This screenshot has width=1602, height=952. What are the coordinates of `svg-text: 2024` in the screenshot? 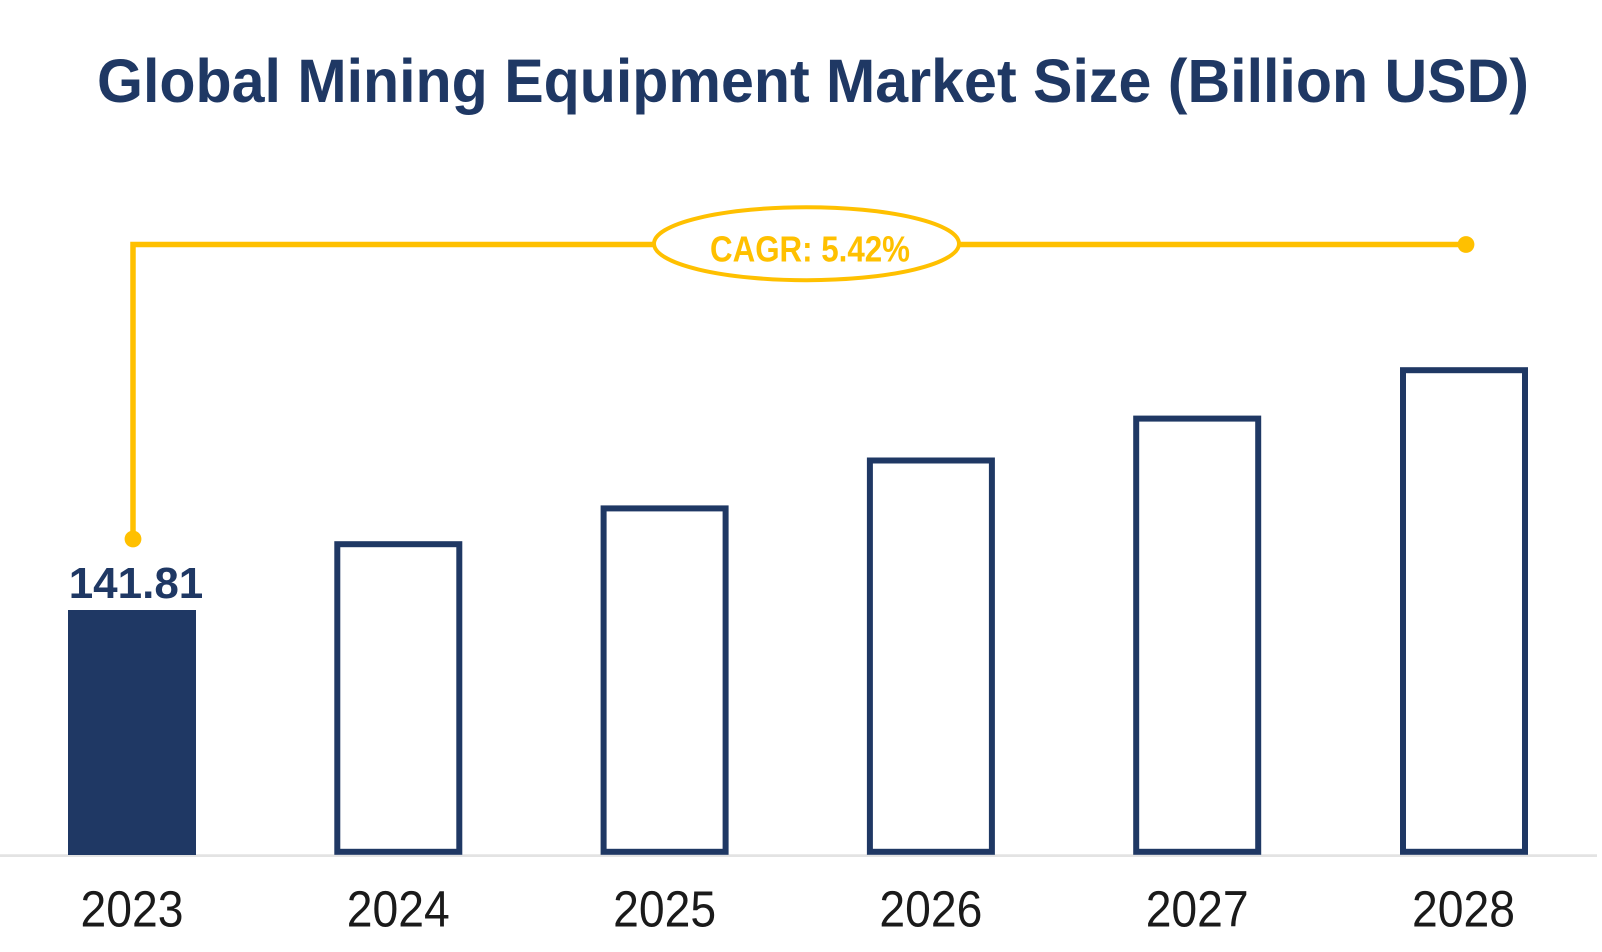 It's located at (398, 909).